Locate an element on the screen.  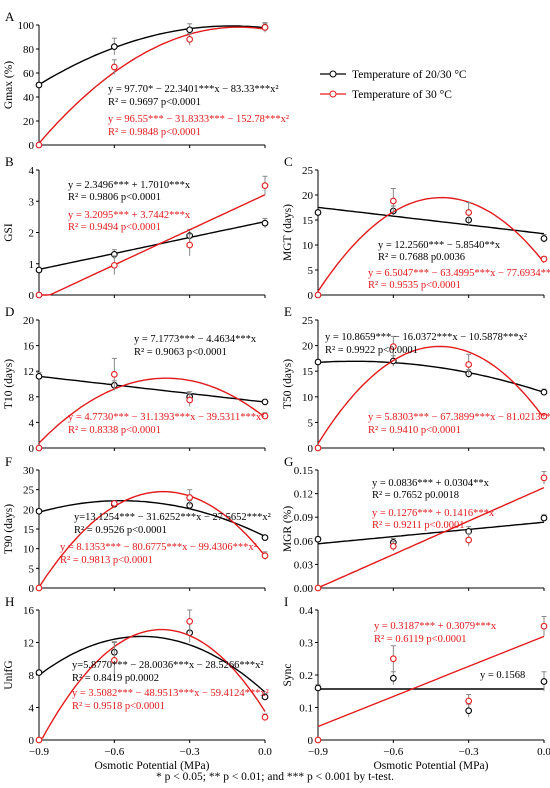
equation-A-0: y = 97.70* − 22.3401***x − 83.33***x² is located at coordinates (193, 89).